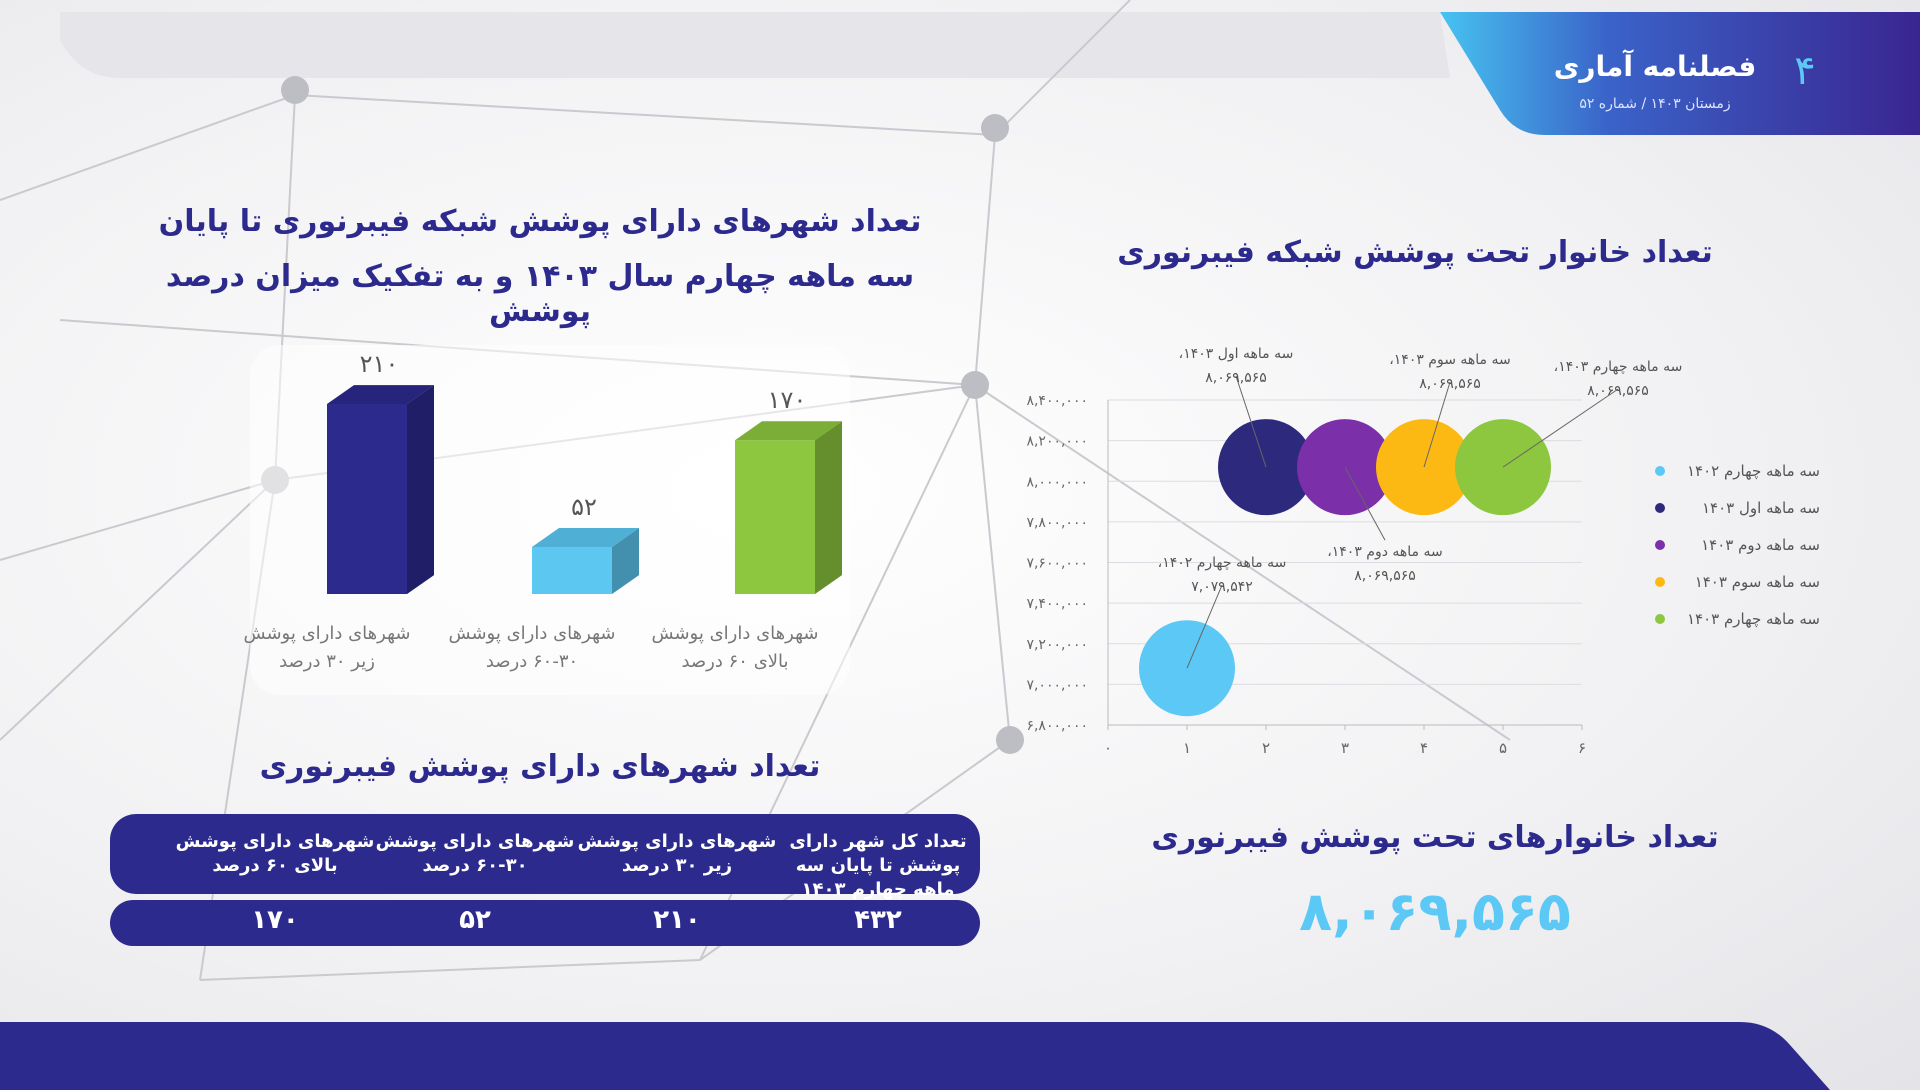  I want to click on x-tick-label: ۰, so click(1108, 748).